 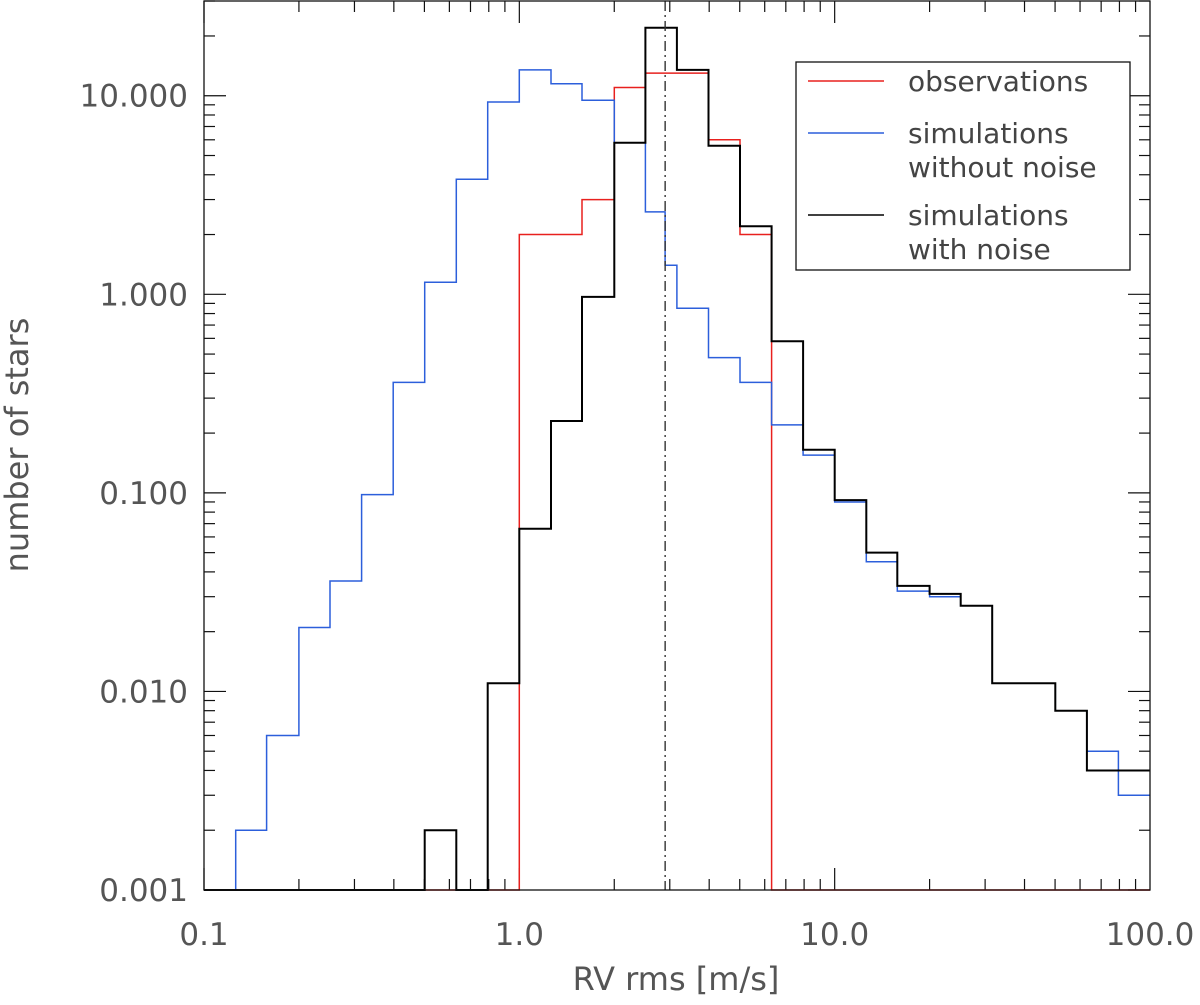 What do you see at coordinates (134, 97) in the screenshot?
I see `y-tick-label: 10.000` at bounding box center [134, 97].